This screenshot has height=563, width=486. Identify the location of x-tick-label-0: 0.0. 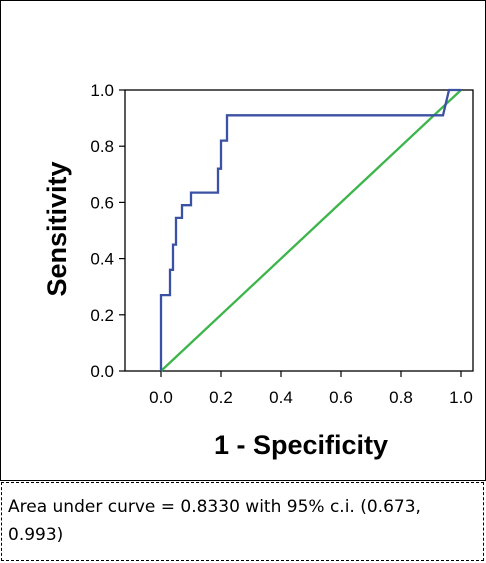
(161, 397).